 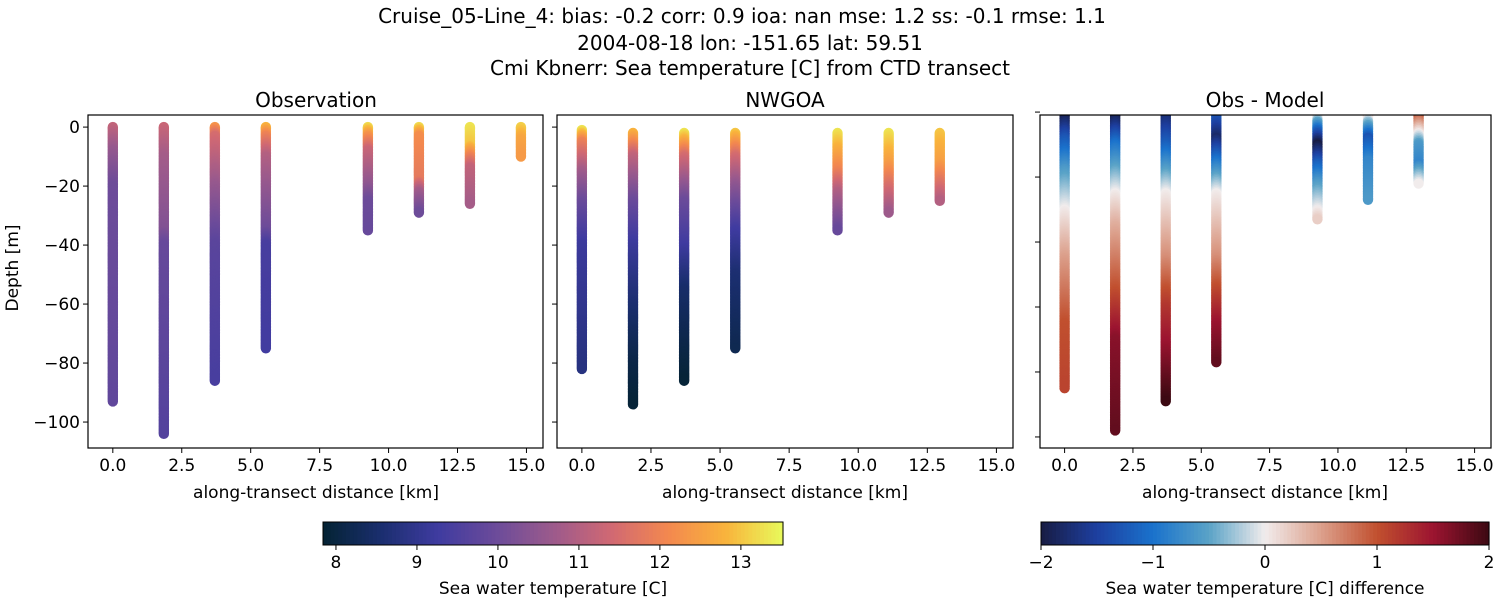 What do you see at coordinates (13, 267) in the screenshot?
I see `y-axis-label: Depth [m]` at bounding box center [13, 267].